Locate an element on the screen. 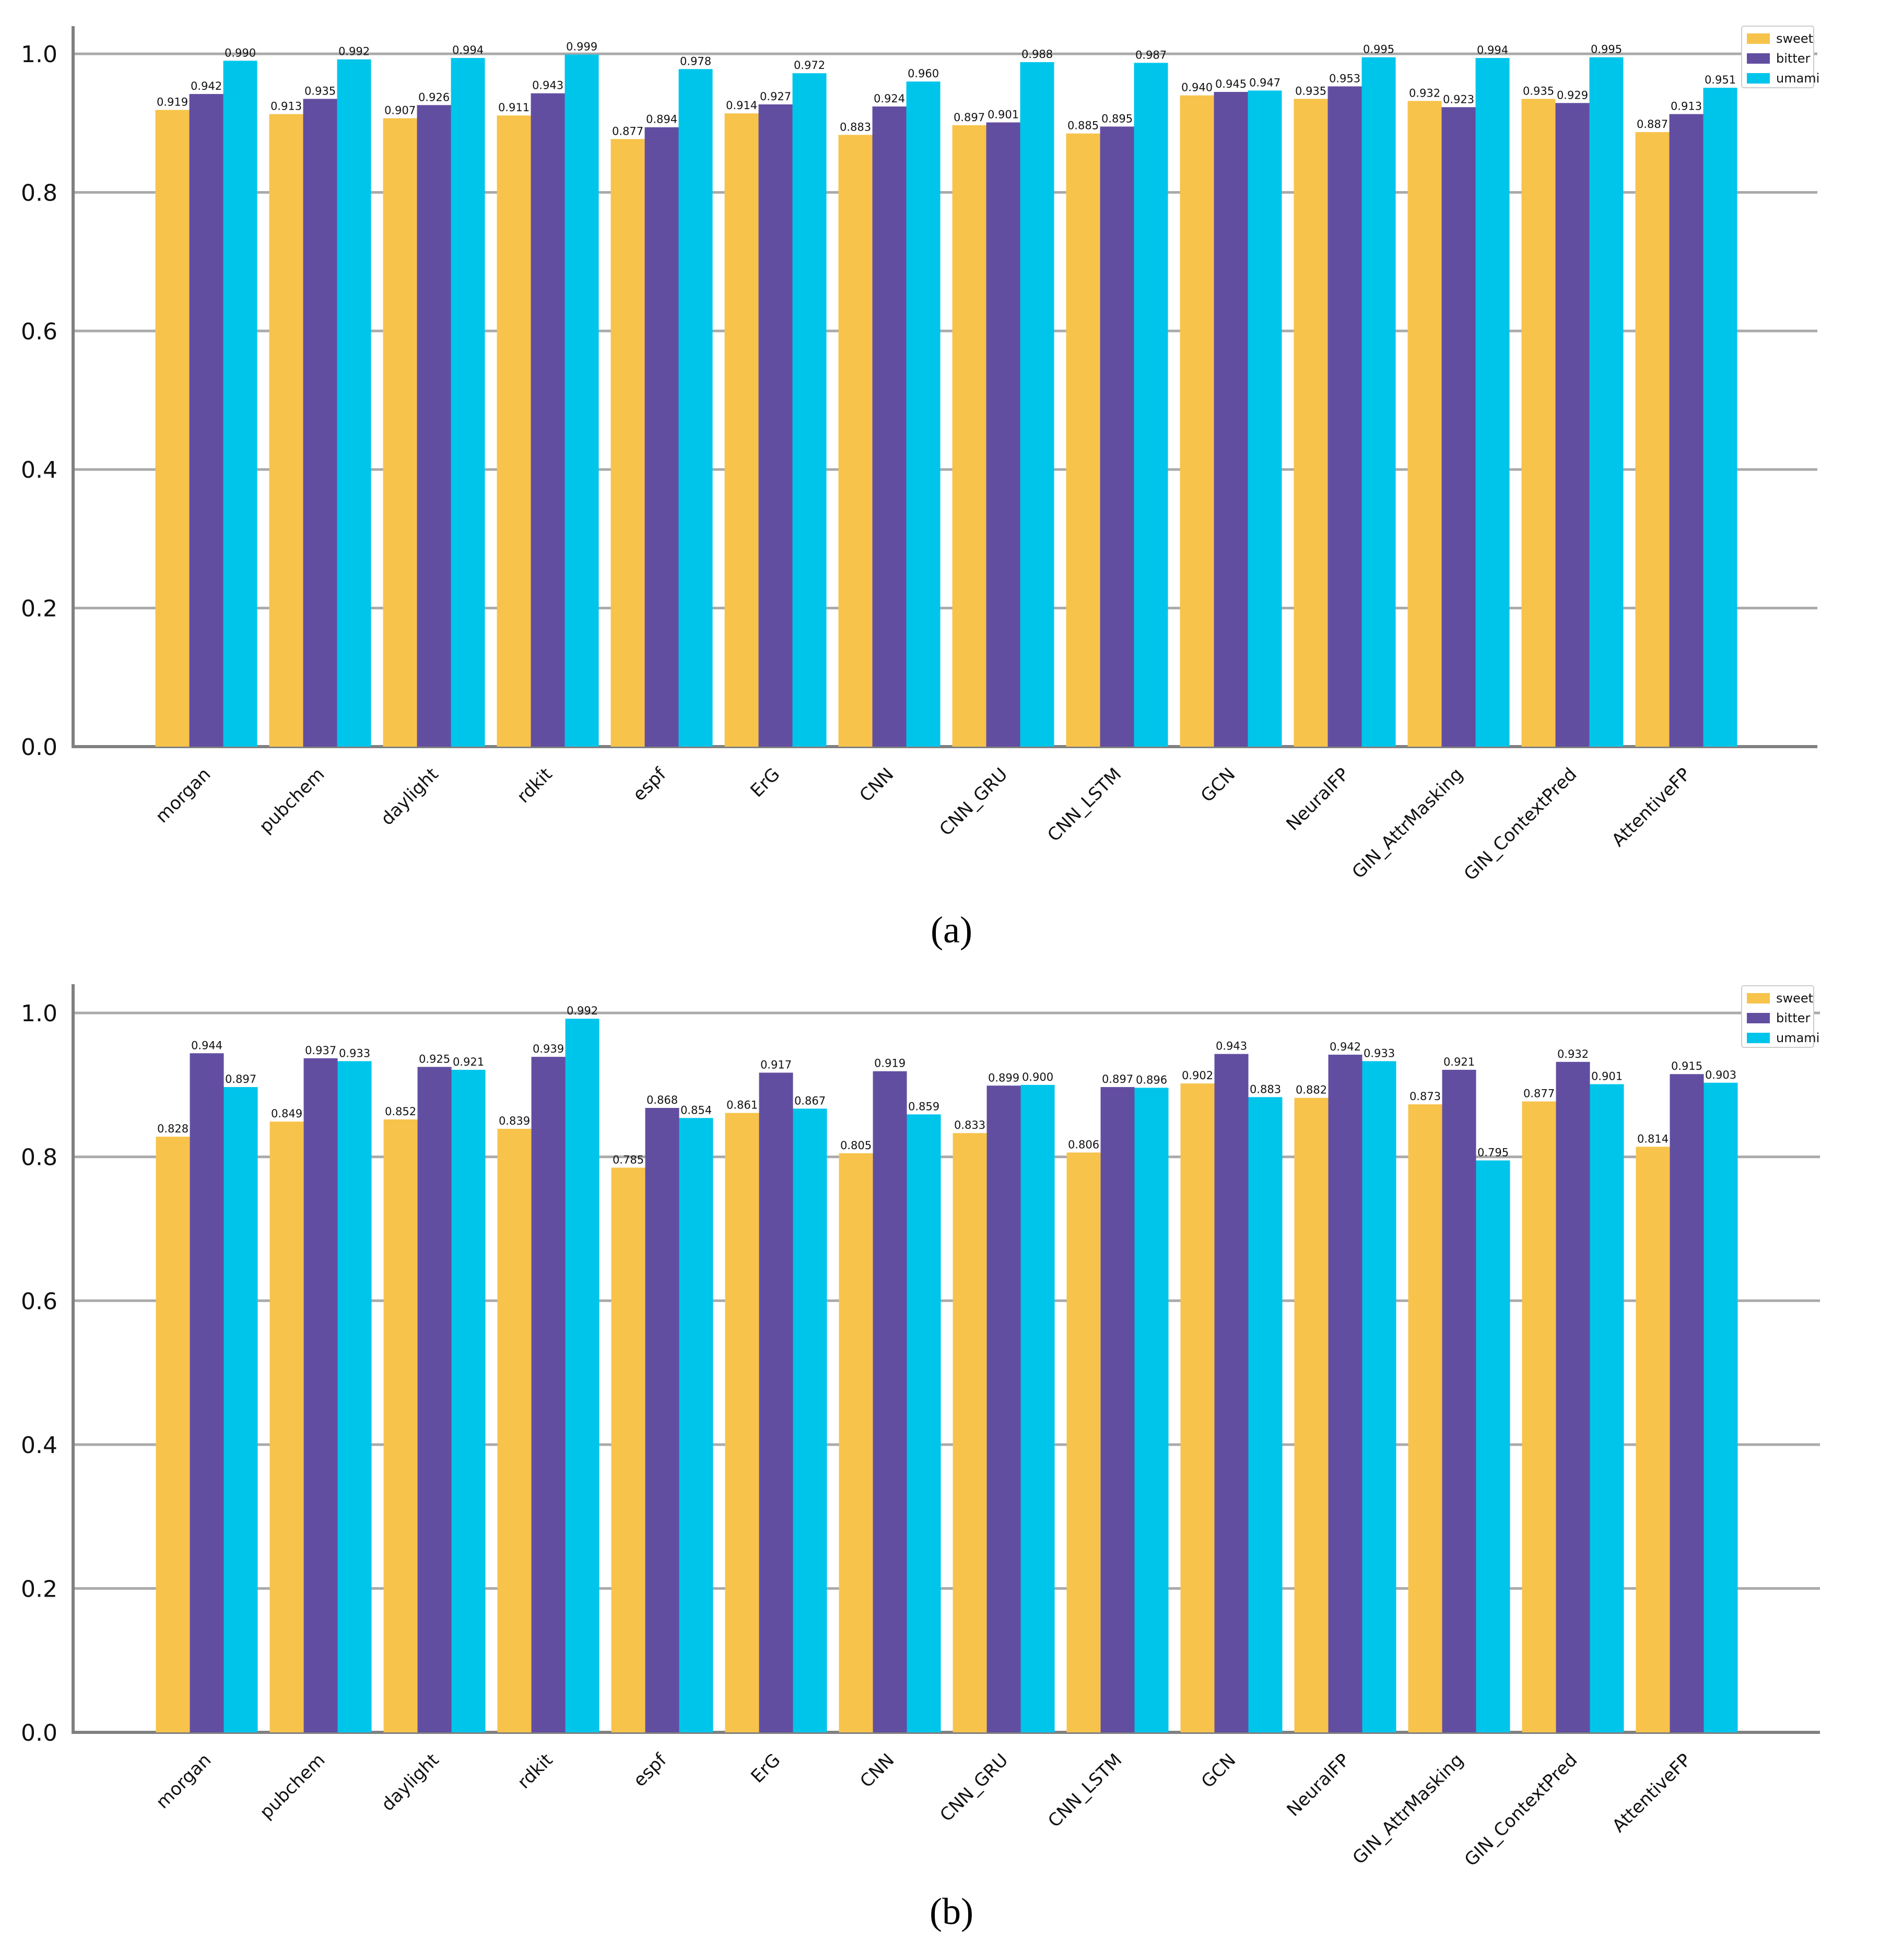 This screenshot has width=1903, height=1960. x-tick-label: CNN_GRU is located at coordinates (974, 1788).